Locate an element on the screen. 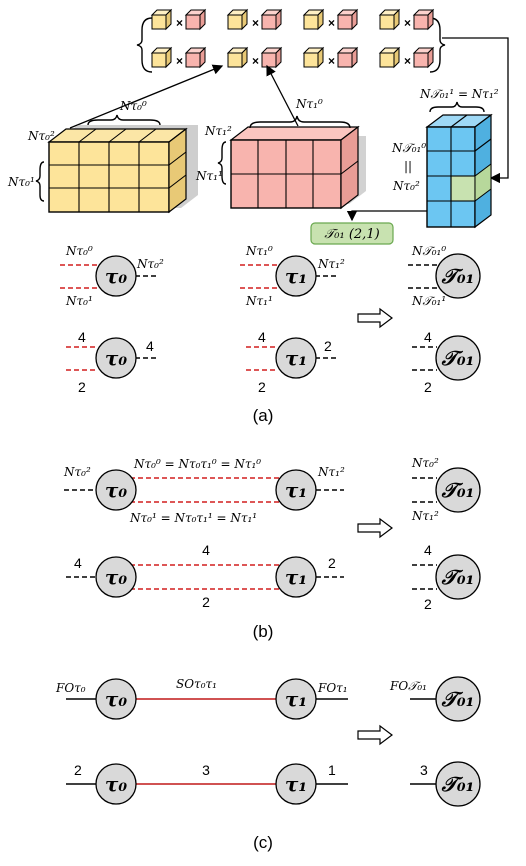 The image size is (526, 866). node-t1-b1 is located at coordinates (296, 490).